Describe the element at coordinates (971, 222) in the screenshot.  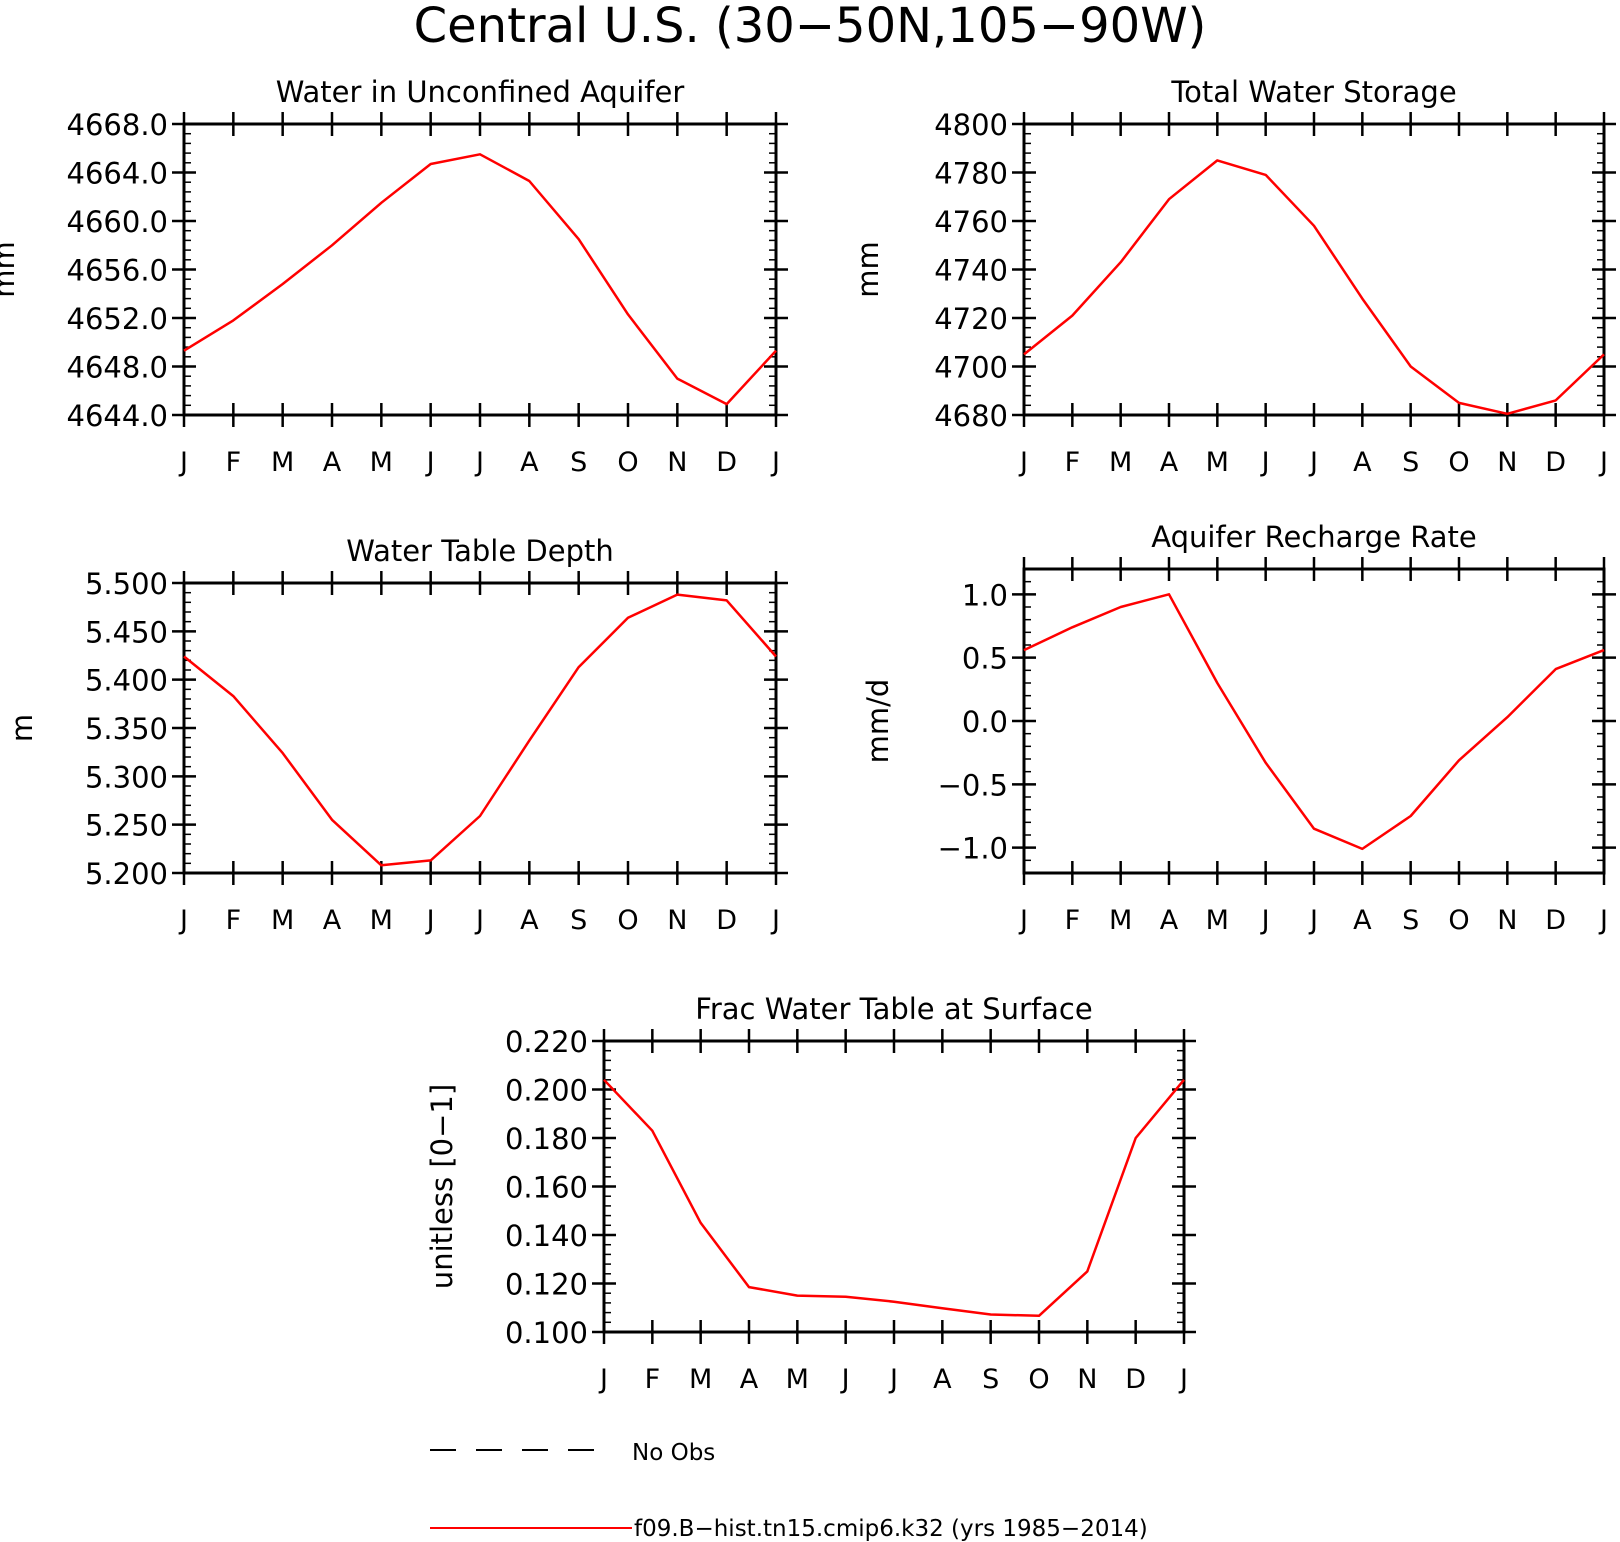
I see `y-tick-label: 4760` at that location.